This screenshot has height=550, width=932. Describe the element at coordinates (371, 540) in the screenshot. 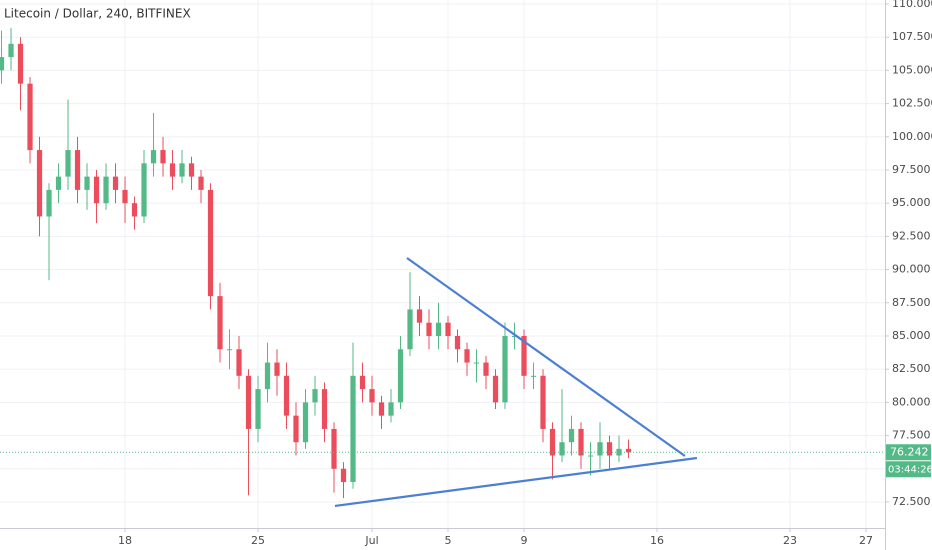

I see `x-tick-label: Jul` at that location.